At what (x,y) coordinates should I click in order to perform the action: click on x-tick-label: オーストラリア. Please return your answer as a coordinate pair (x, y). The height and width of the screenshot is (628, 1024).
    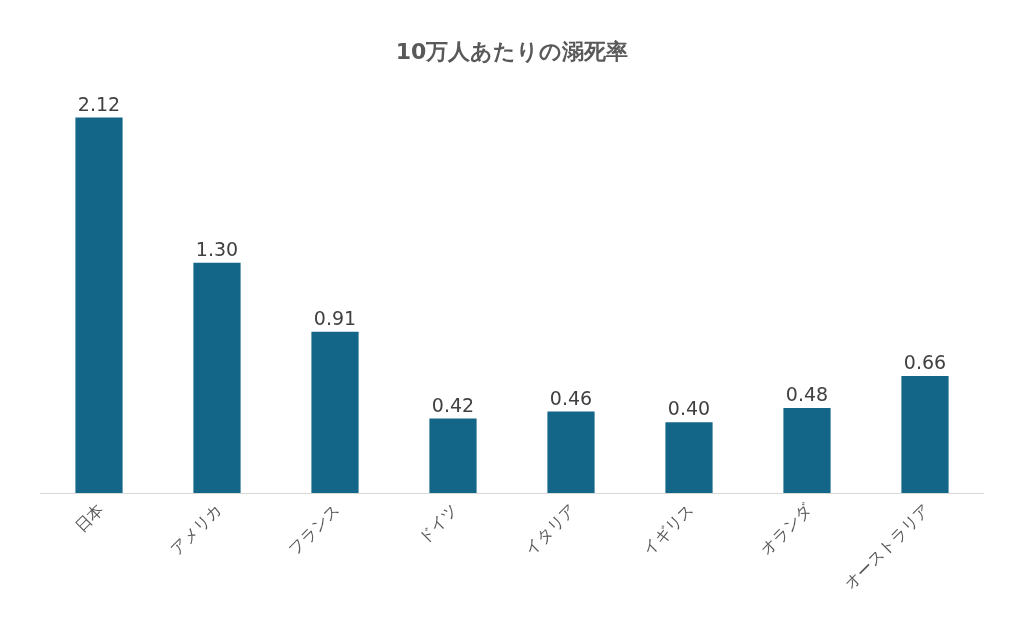
    Looking at the image, I should click on (887, 546).